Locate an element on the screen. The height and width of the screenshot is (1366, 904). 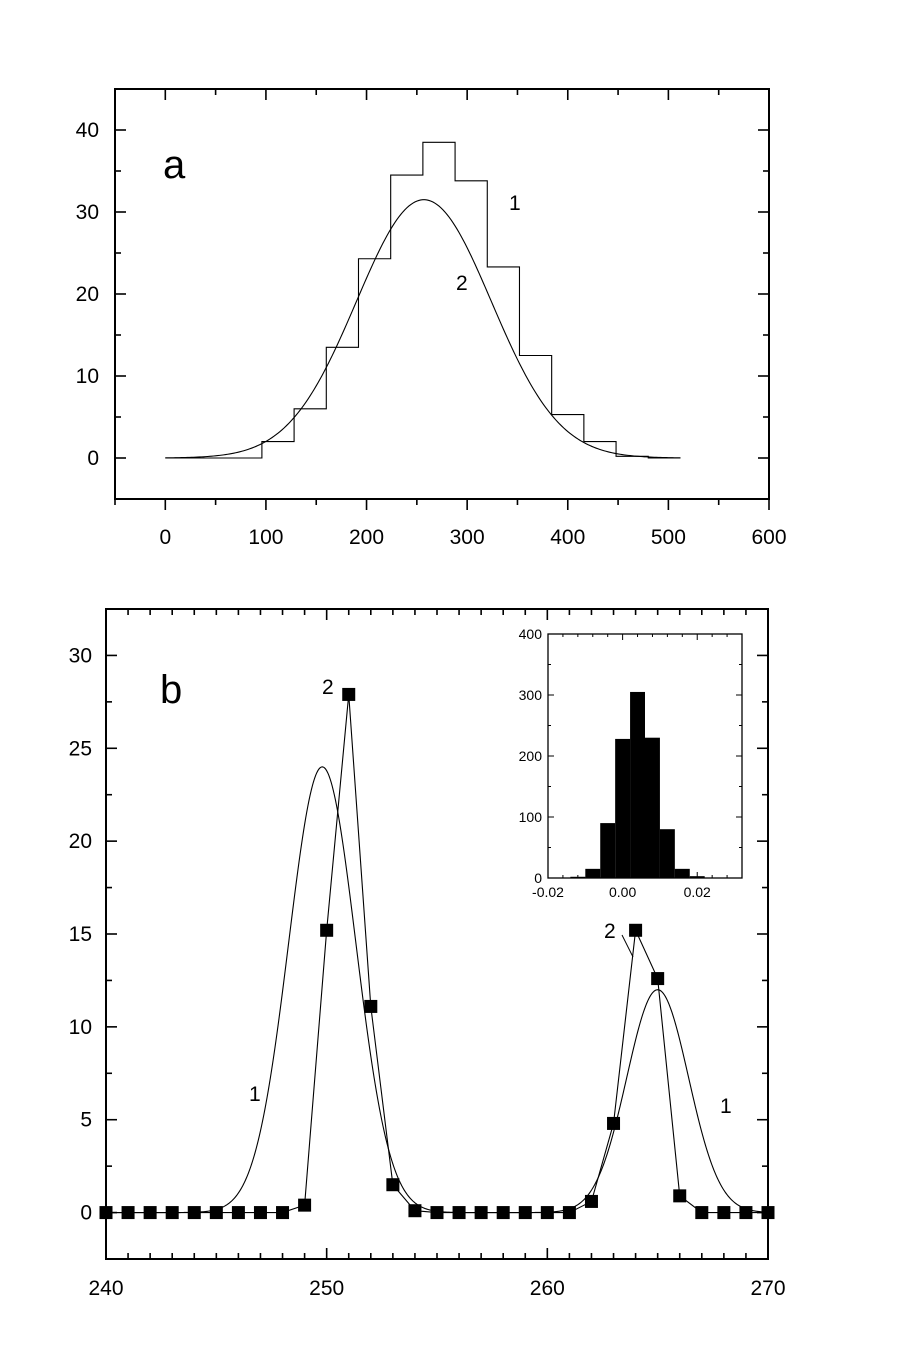
x-tick-label: 300 is located at coordinates (467, 537).